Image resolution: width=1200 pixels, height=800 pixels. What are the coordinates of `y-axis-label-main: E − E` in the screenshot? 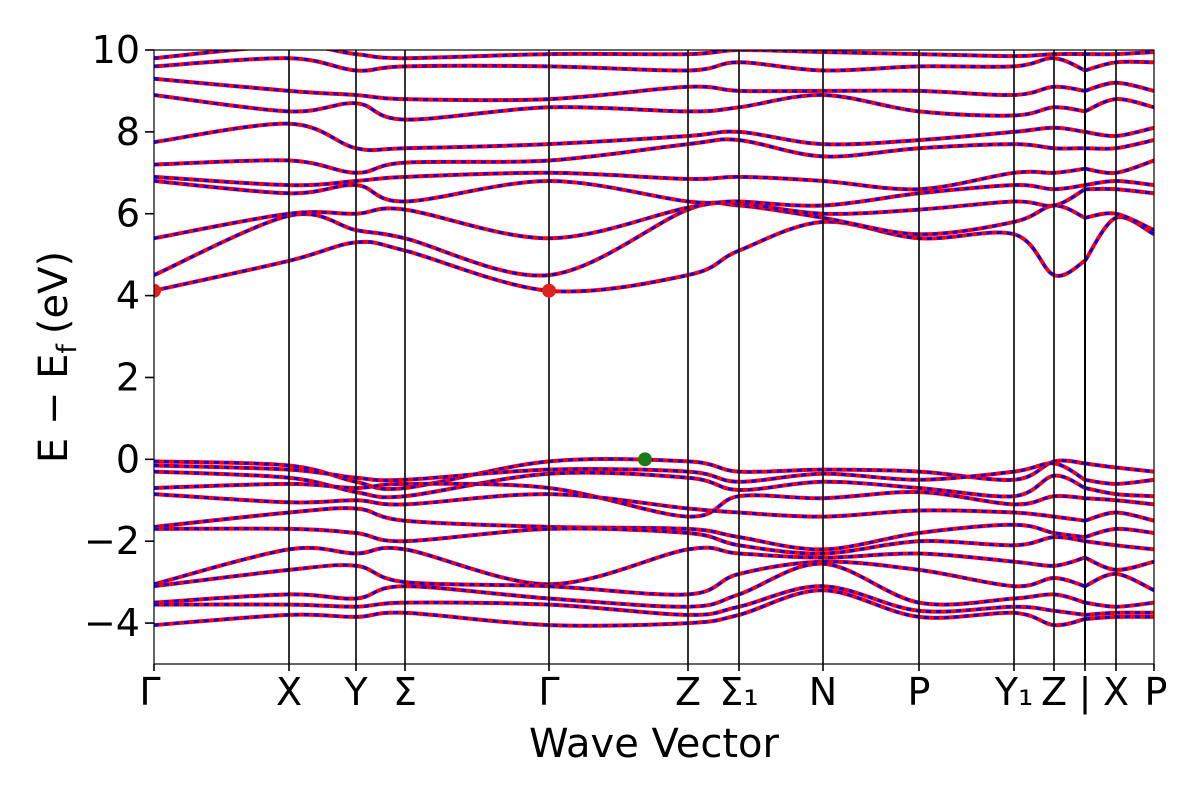 It's located at (54, 409).